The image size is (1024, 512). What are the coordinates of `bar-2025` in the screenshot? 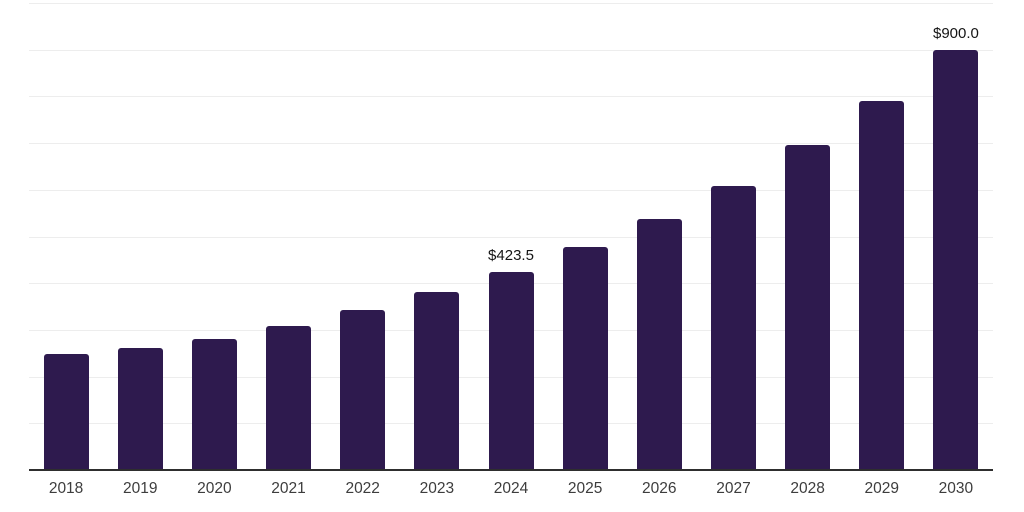 It's located at (585, 358).